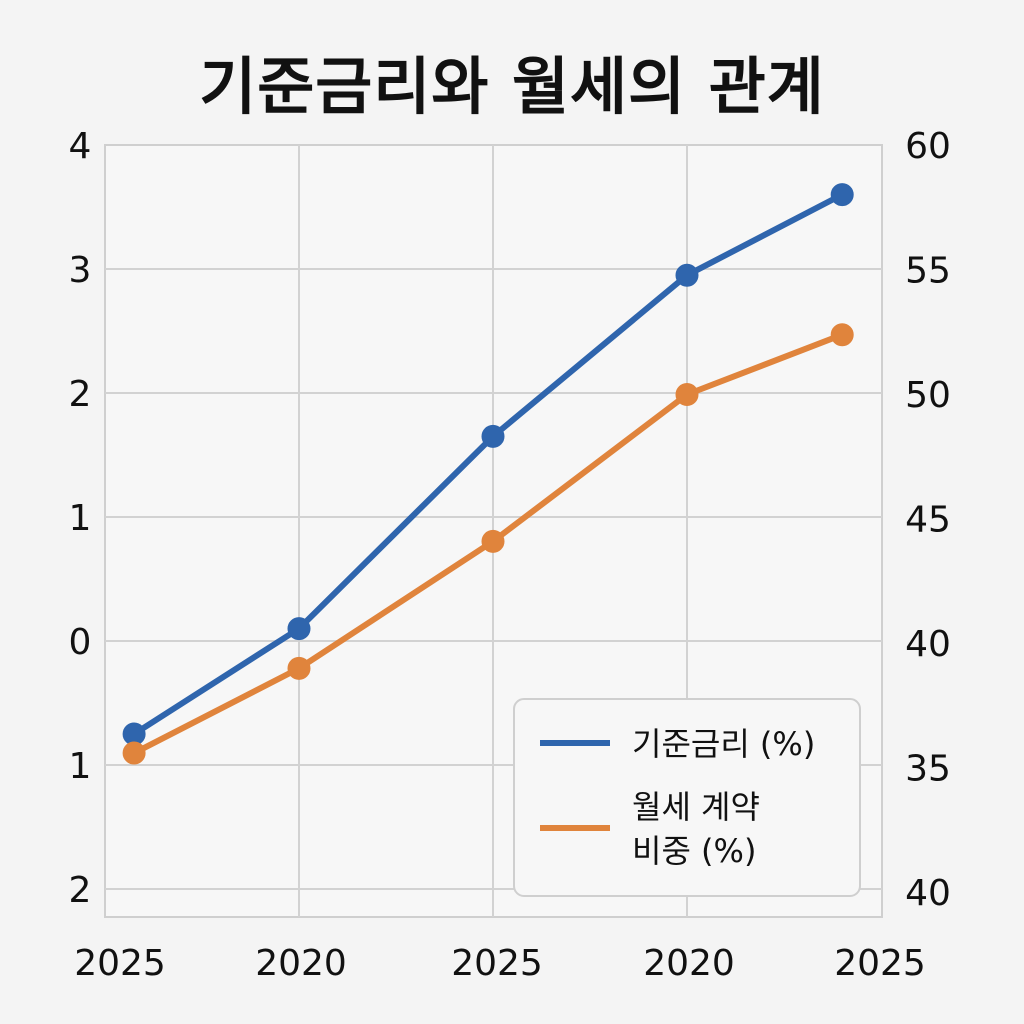  Describe the element at coordinates (928, 271) in the screenshot. I see `y-right-tick-label: 55` at that location.